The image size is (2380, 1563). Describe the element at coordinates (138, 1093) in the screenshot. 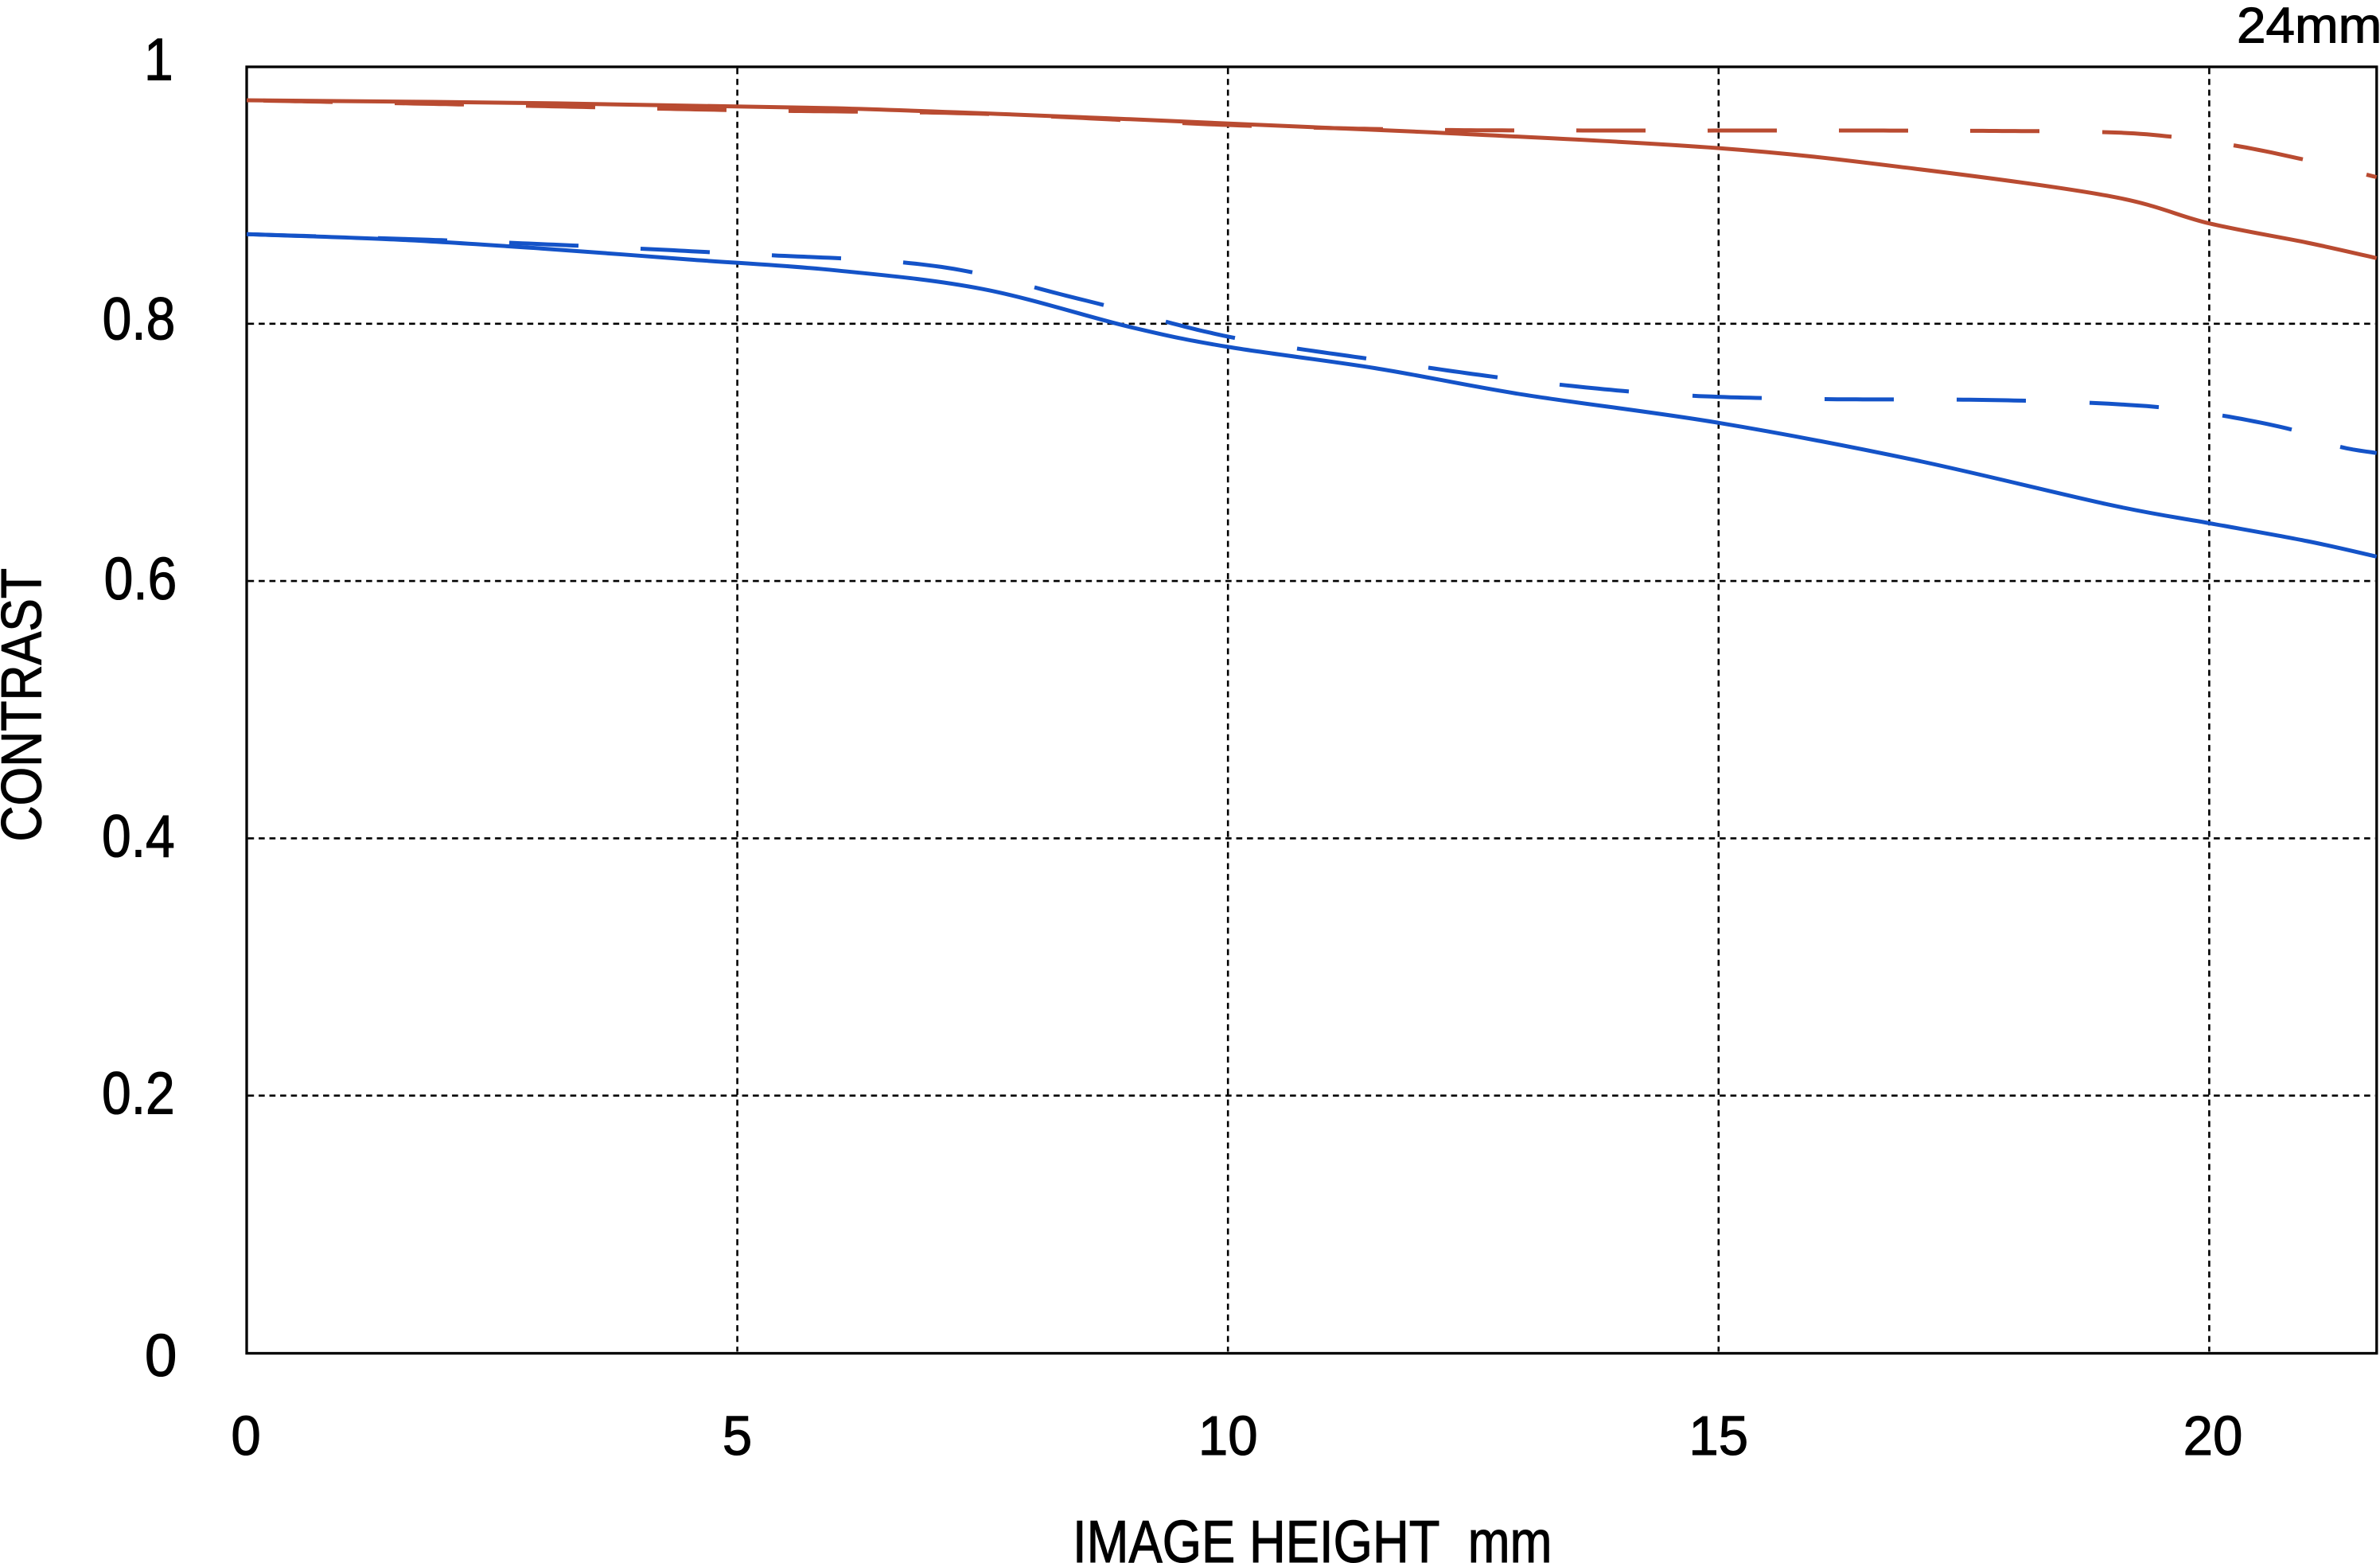

I see `svg-text: 0.2` at that location.